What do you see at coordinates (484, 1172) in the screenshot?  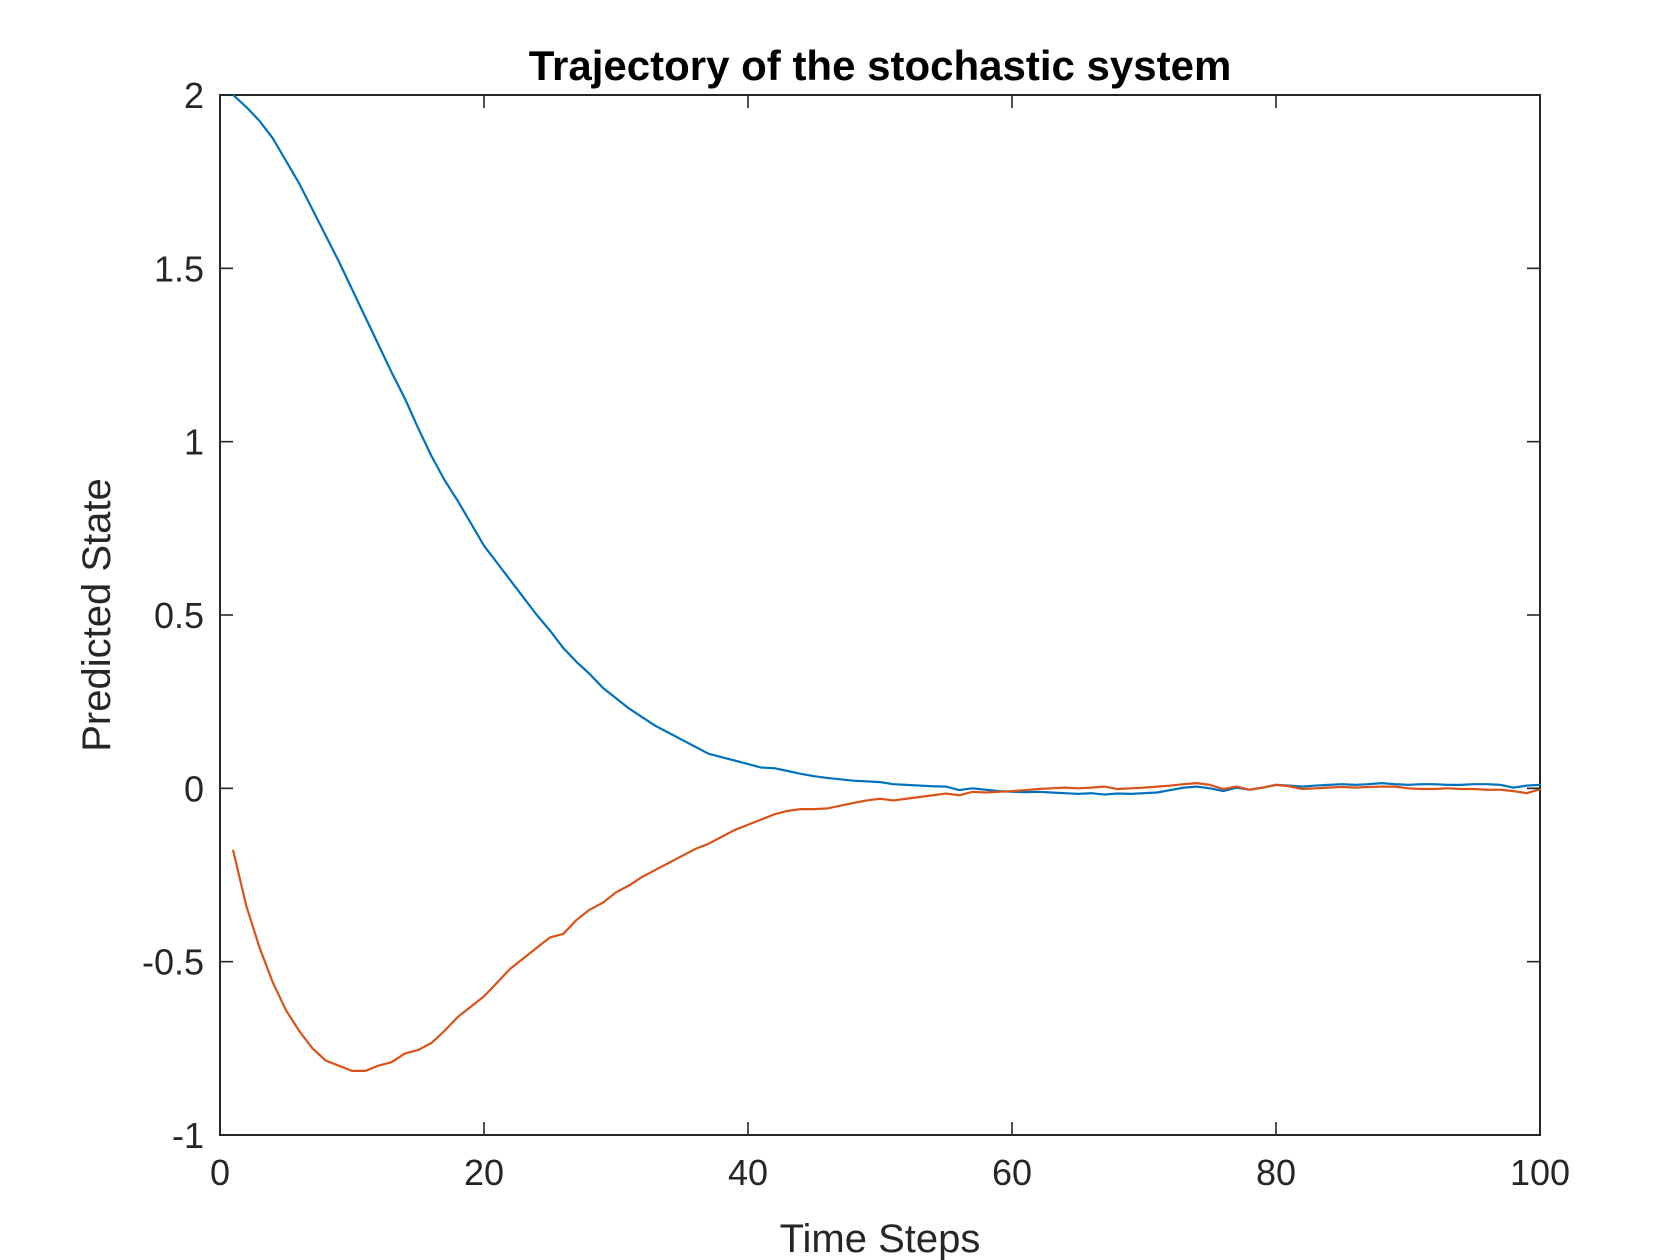 I see `x-tick-label: 20` at bounding box center [484, 1172].